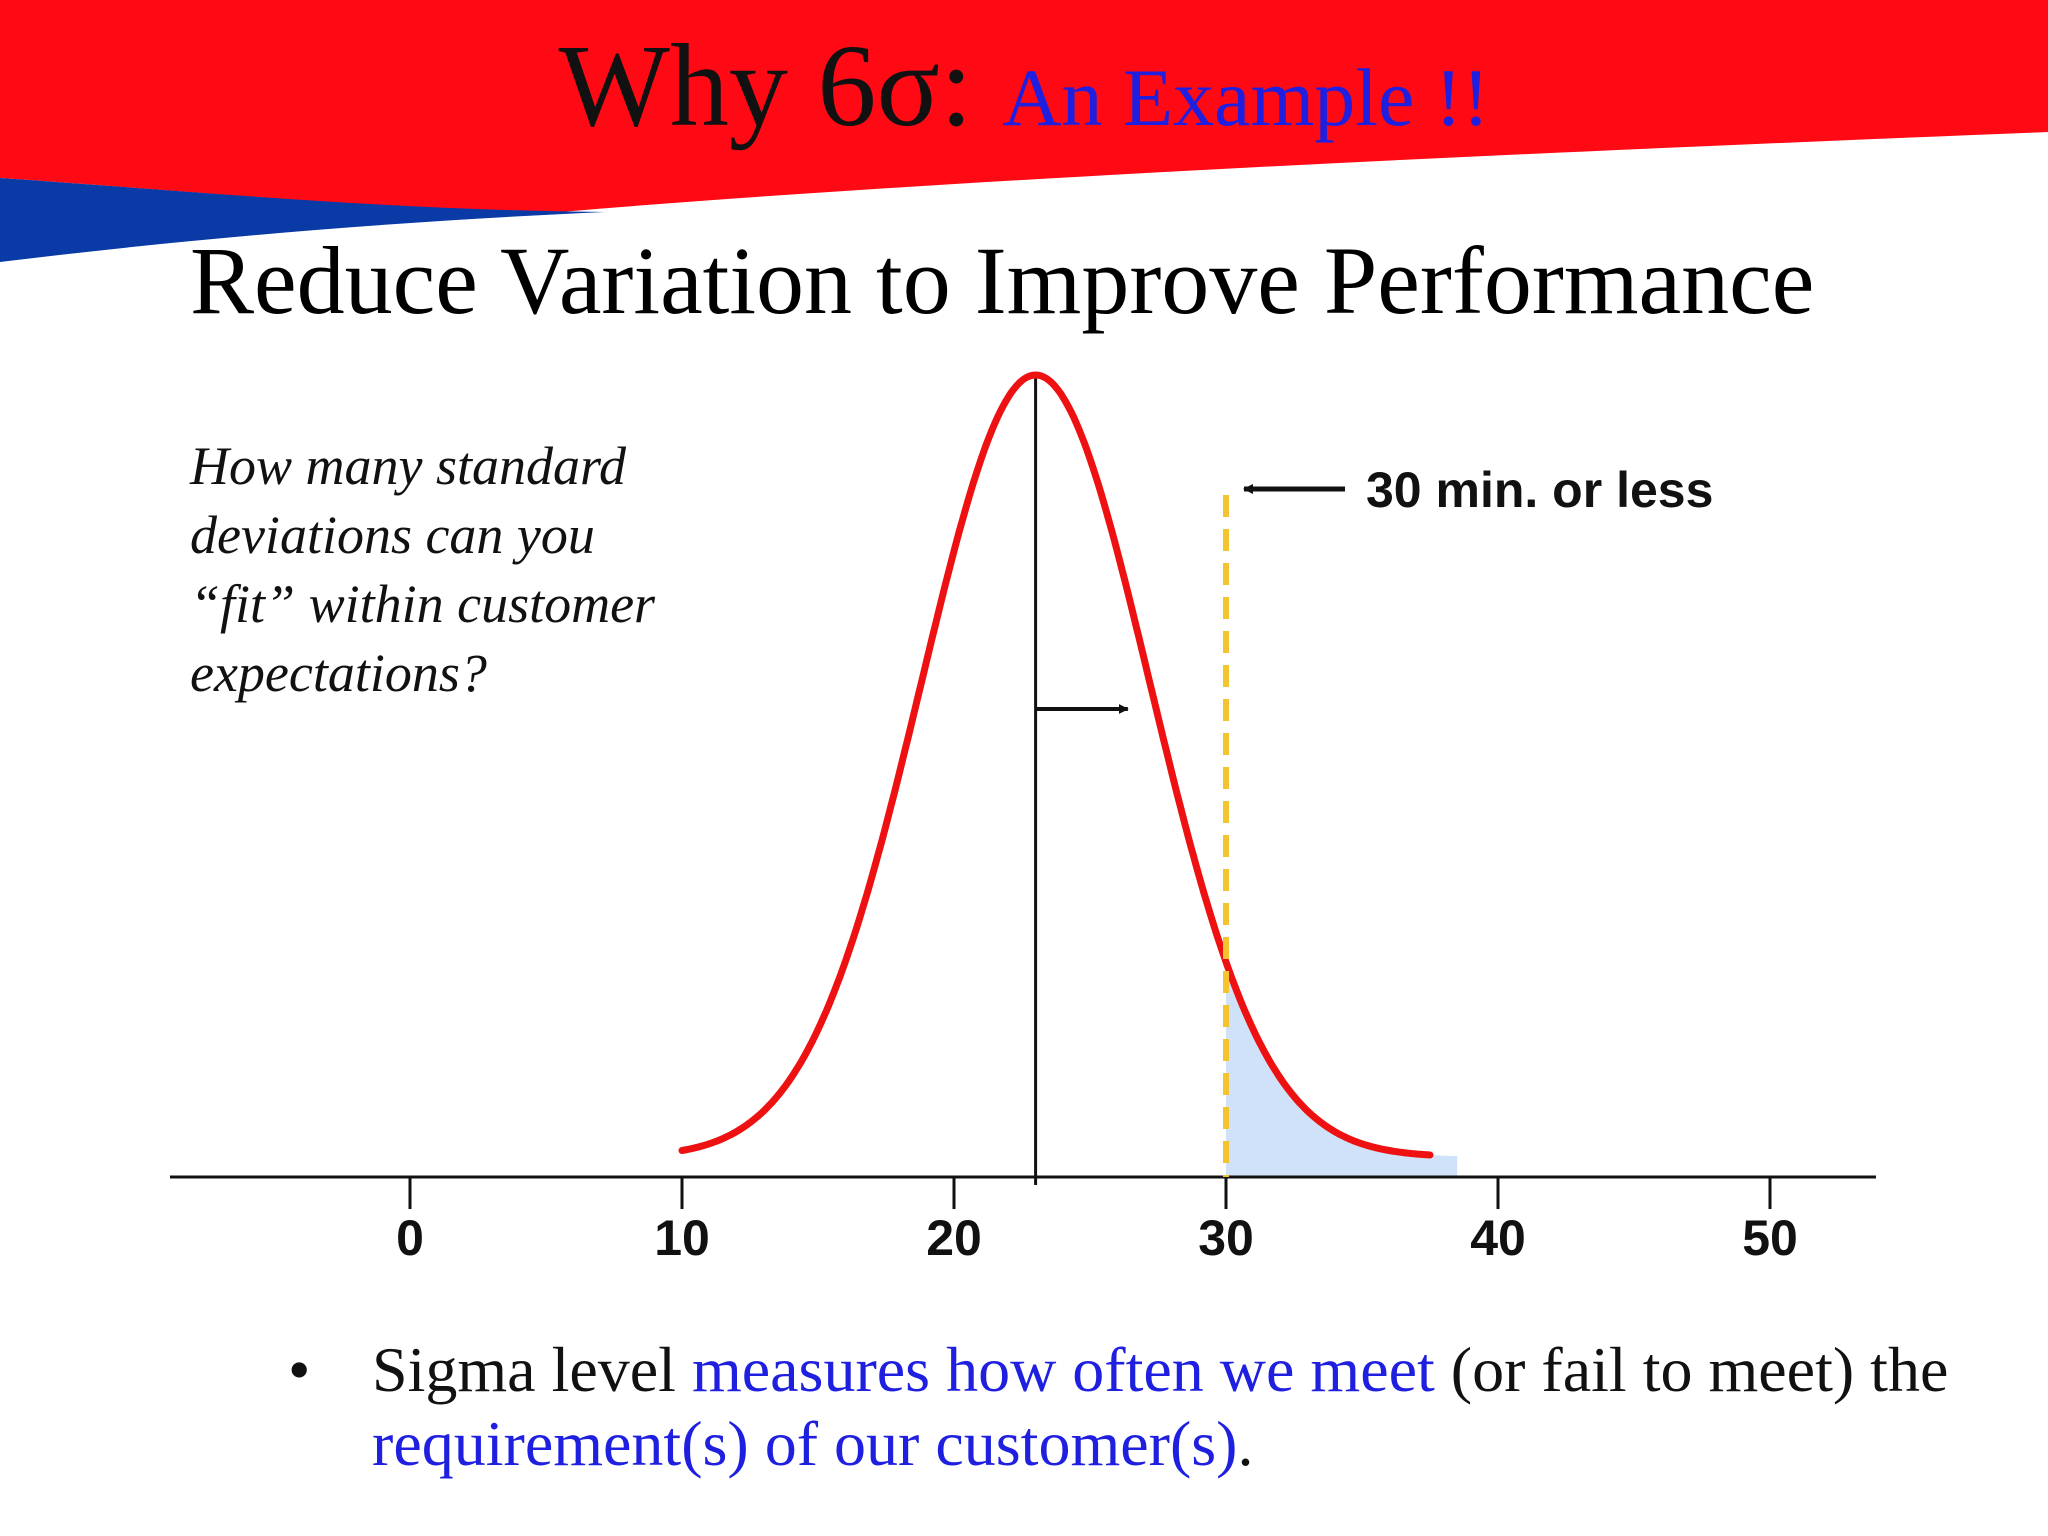 This screenshot has height=1536, width=2048. I want to click on question-line: “fit” within customer, so click(423, 604).